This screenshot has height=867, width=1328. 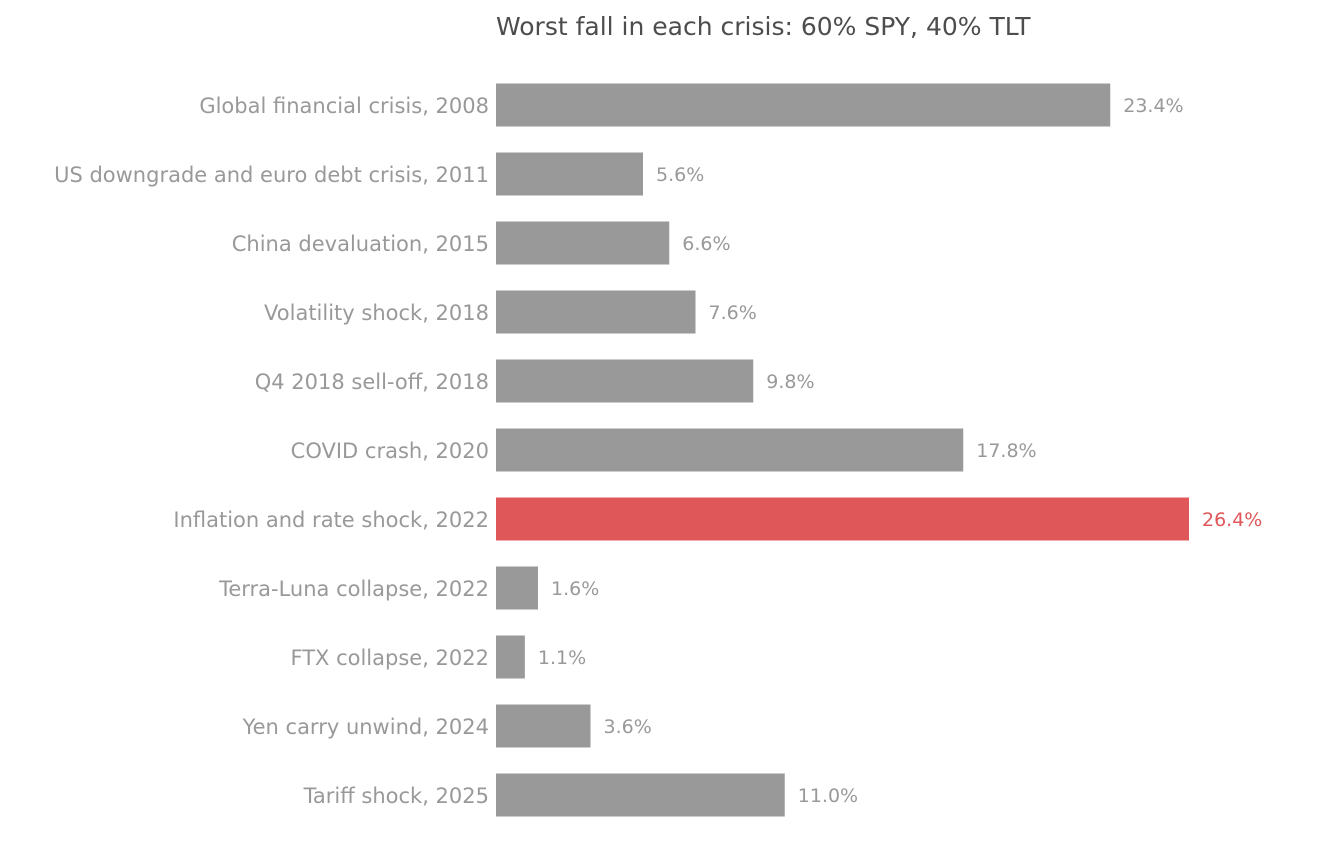 What do you see at coordinates (790, 382) in the screenshot?
I see `value-label-4: 9.8%` at bounding box center [790, 382].